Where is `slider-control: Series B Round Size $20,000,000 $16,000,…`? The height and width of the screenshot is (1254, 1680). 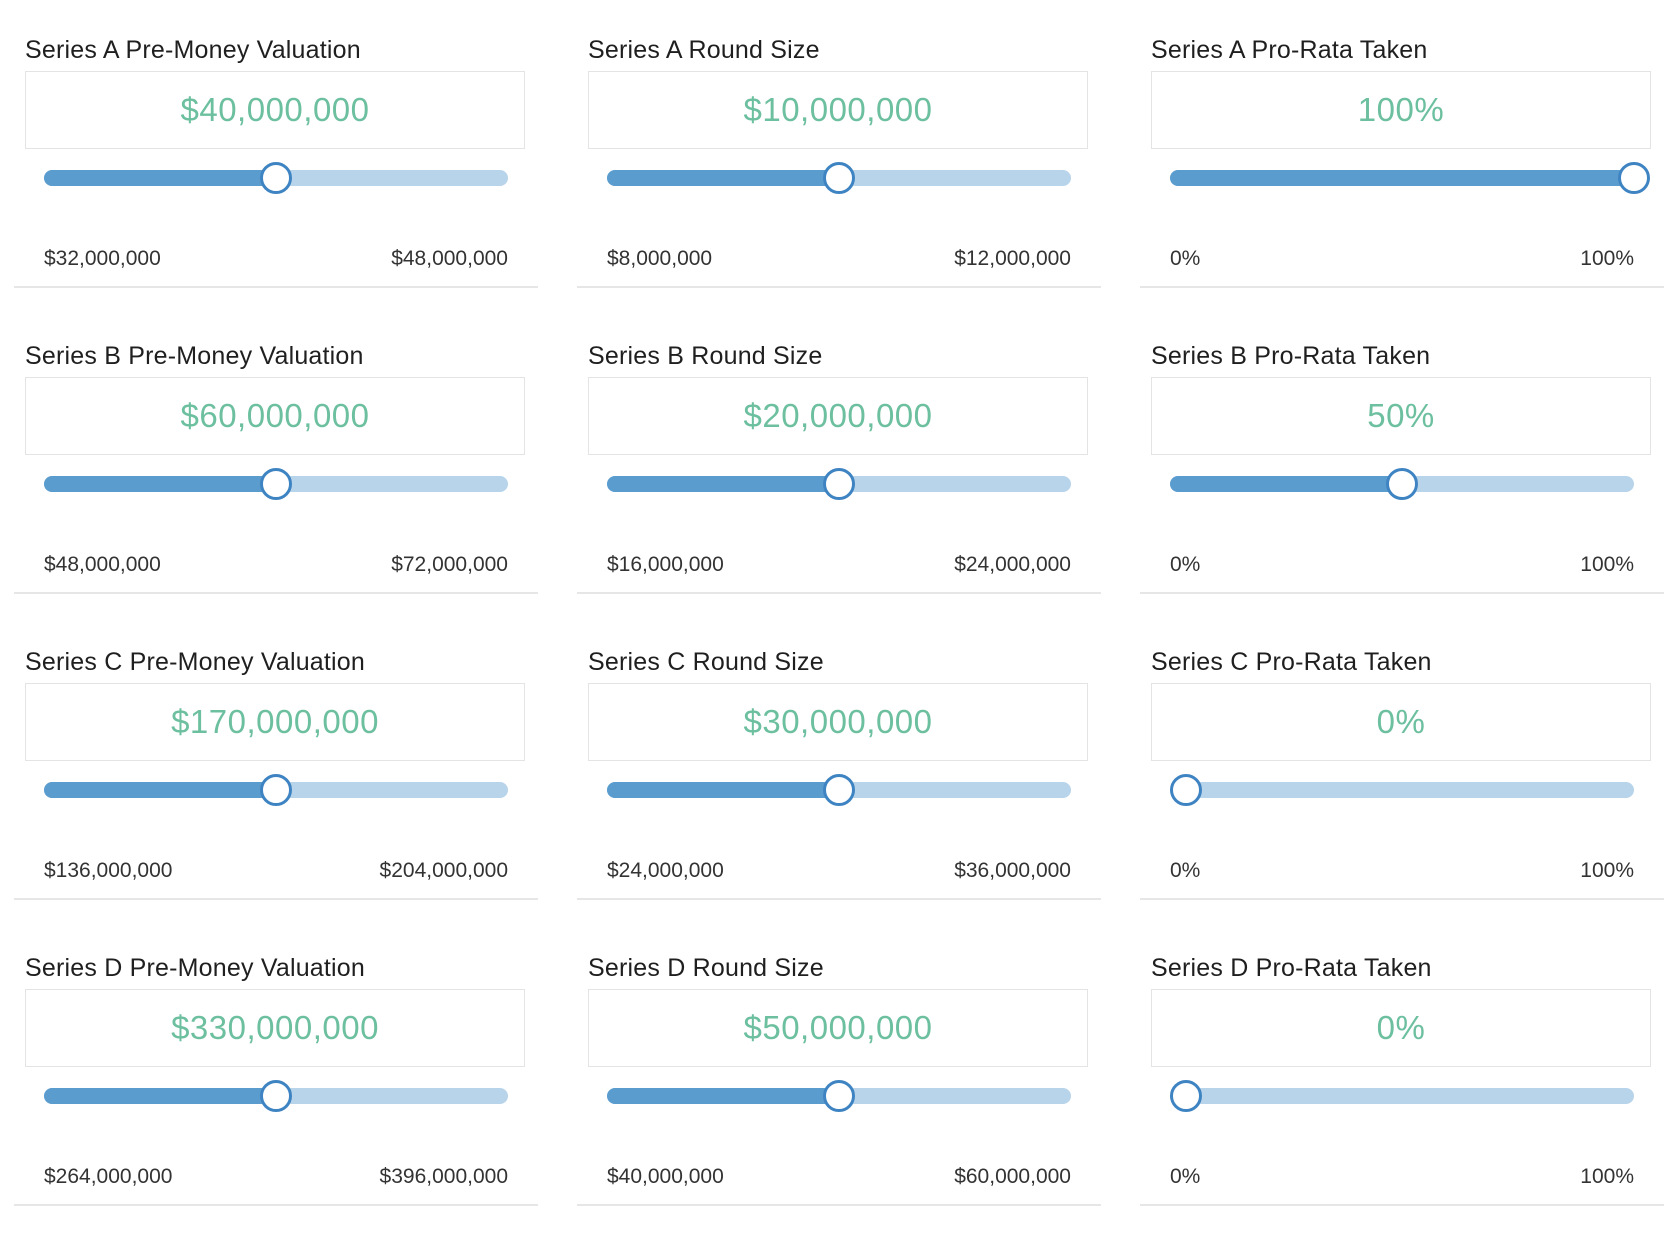 slider-control: Series B Round Size $20,000,000 $16,000,… is located at coordinates (839, 489).